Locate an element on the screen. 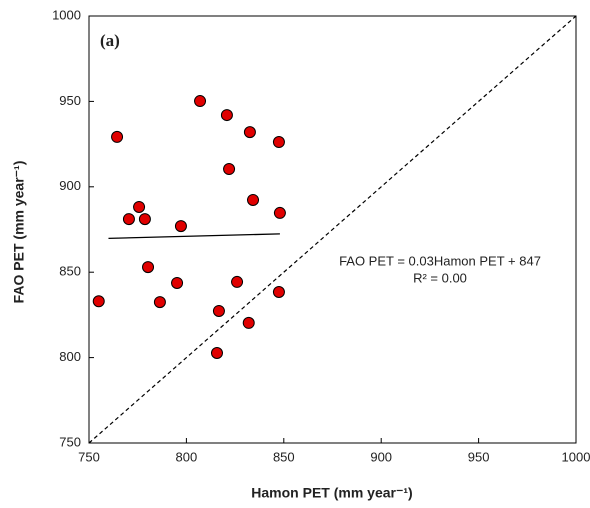  y-tick-label: 1000 is located at coordinates (66, 14).